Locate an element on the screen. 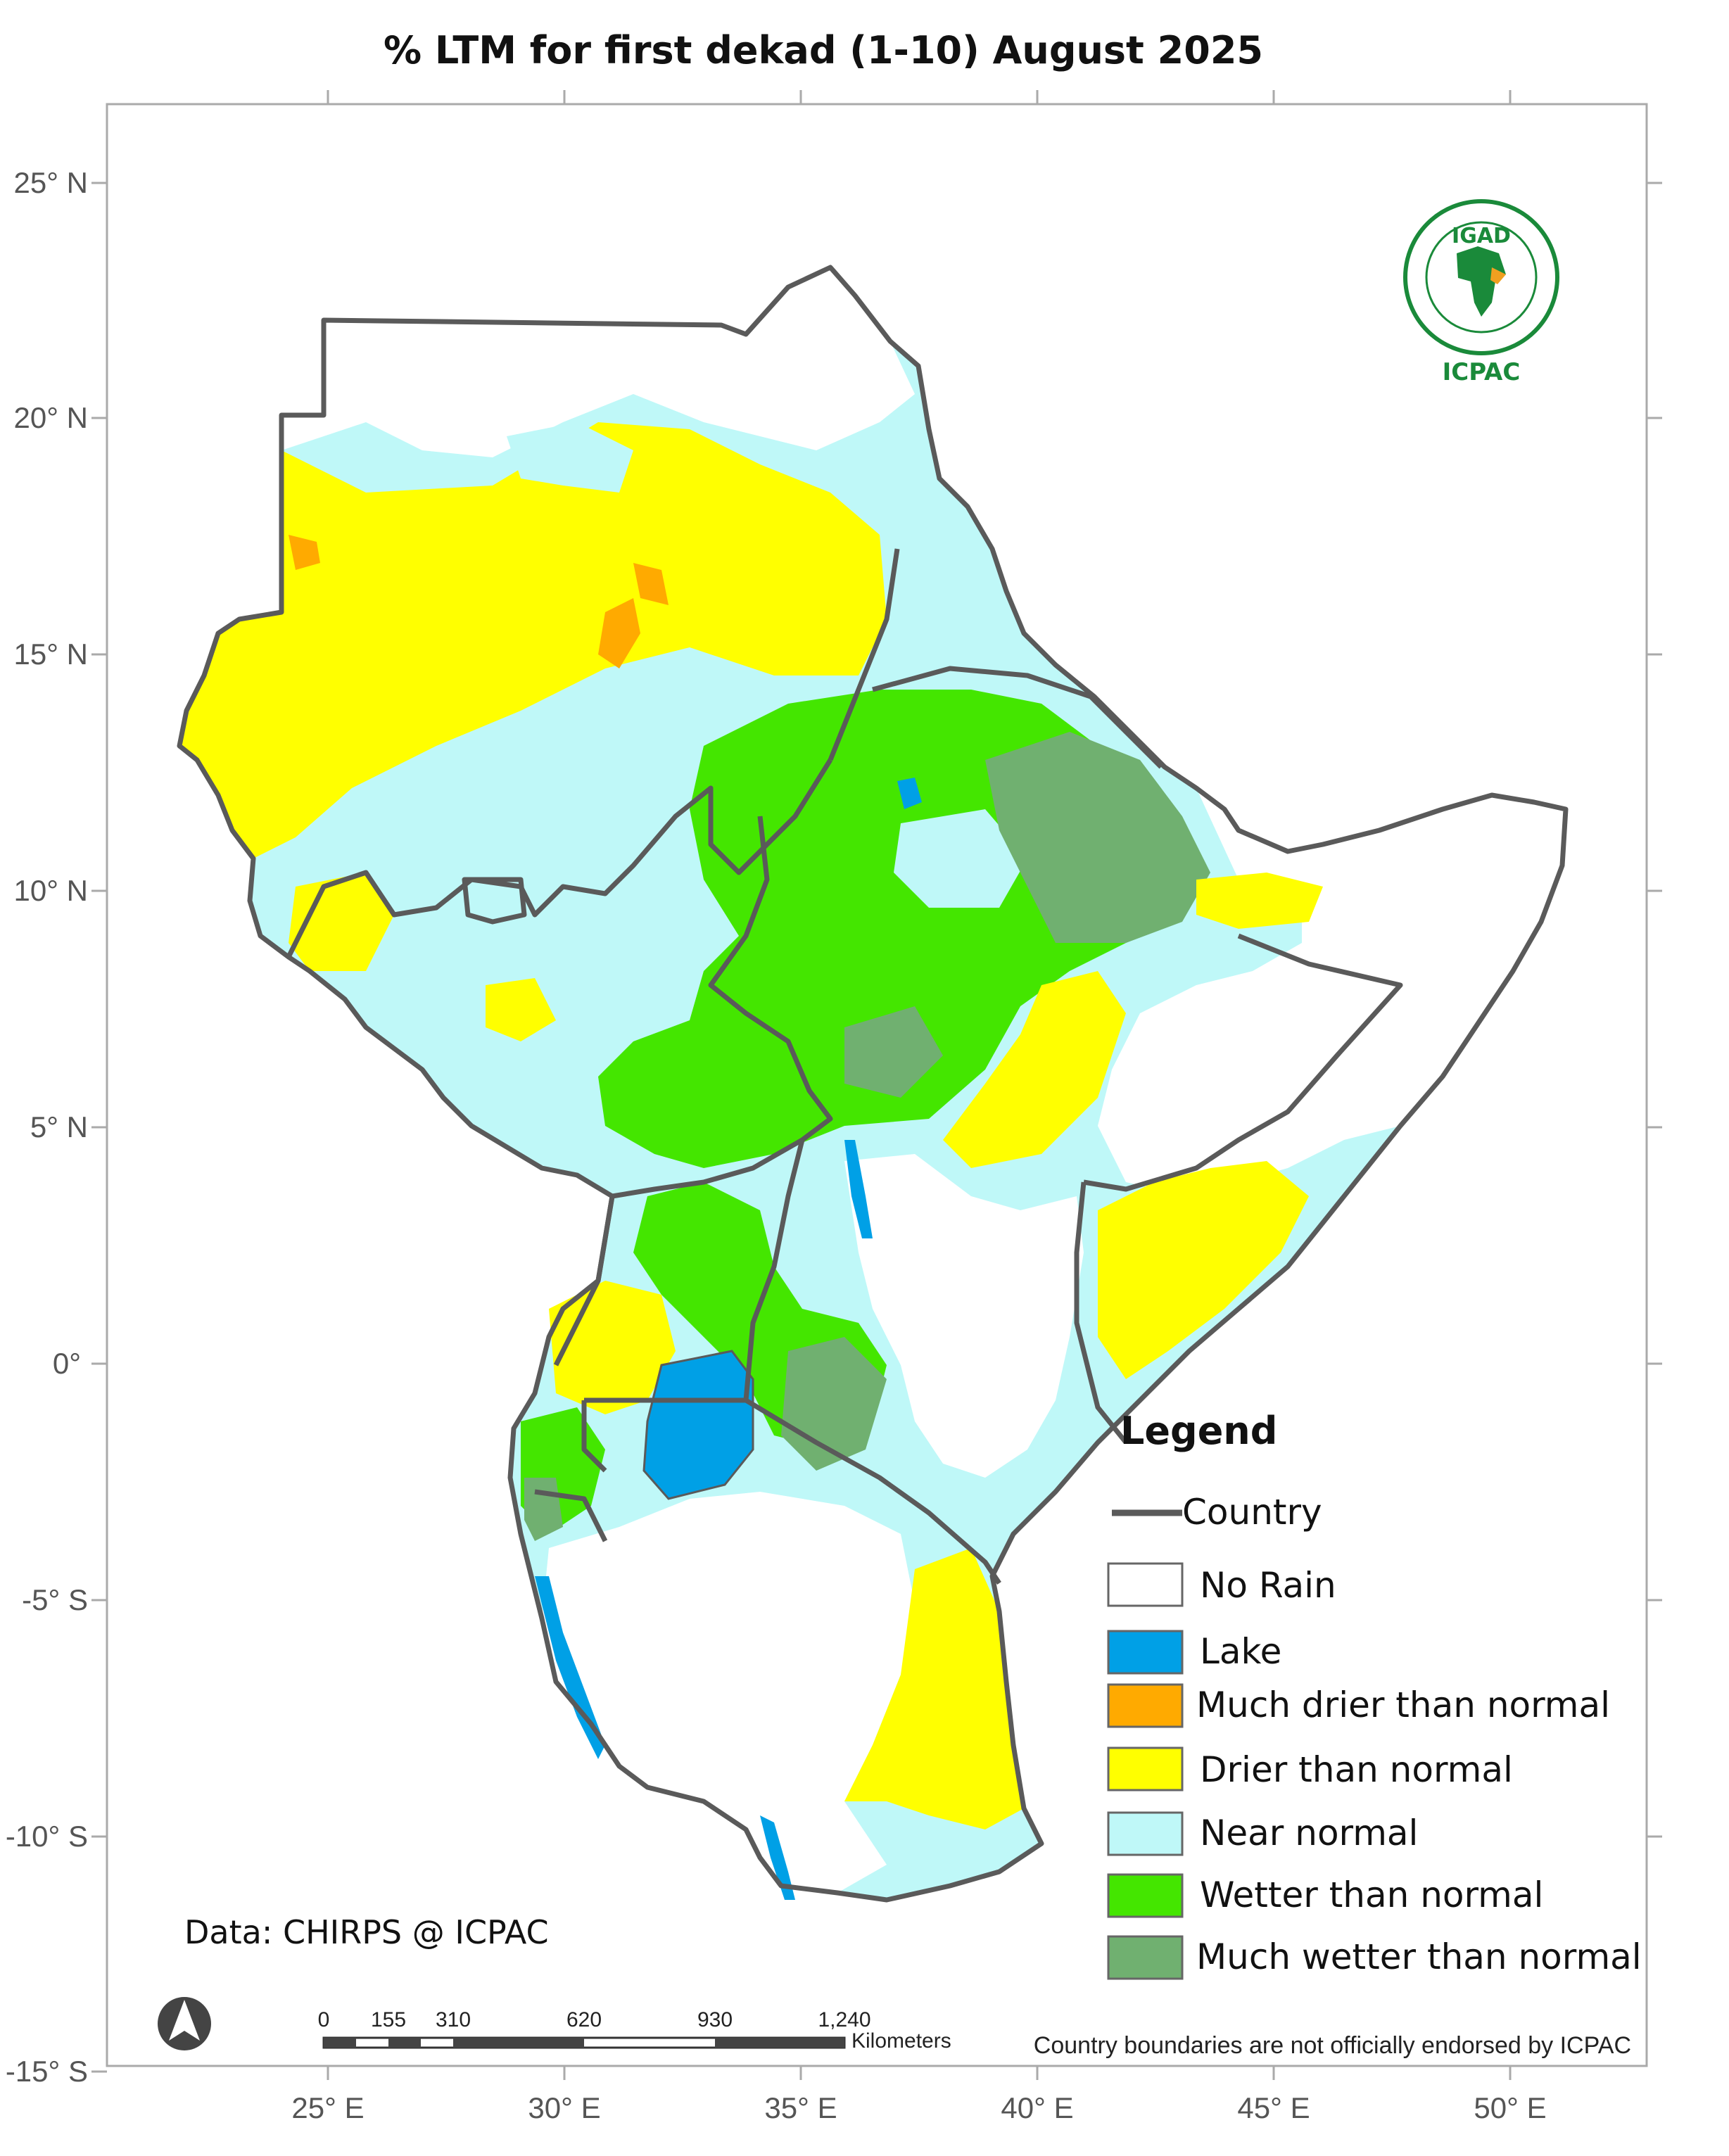 Image resolution: width=1729 pixels, height=2156 pixels. border-uganda-kenya is located at coordinates (774, 1270).